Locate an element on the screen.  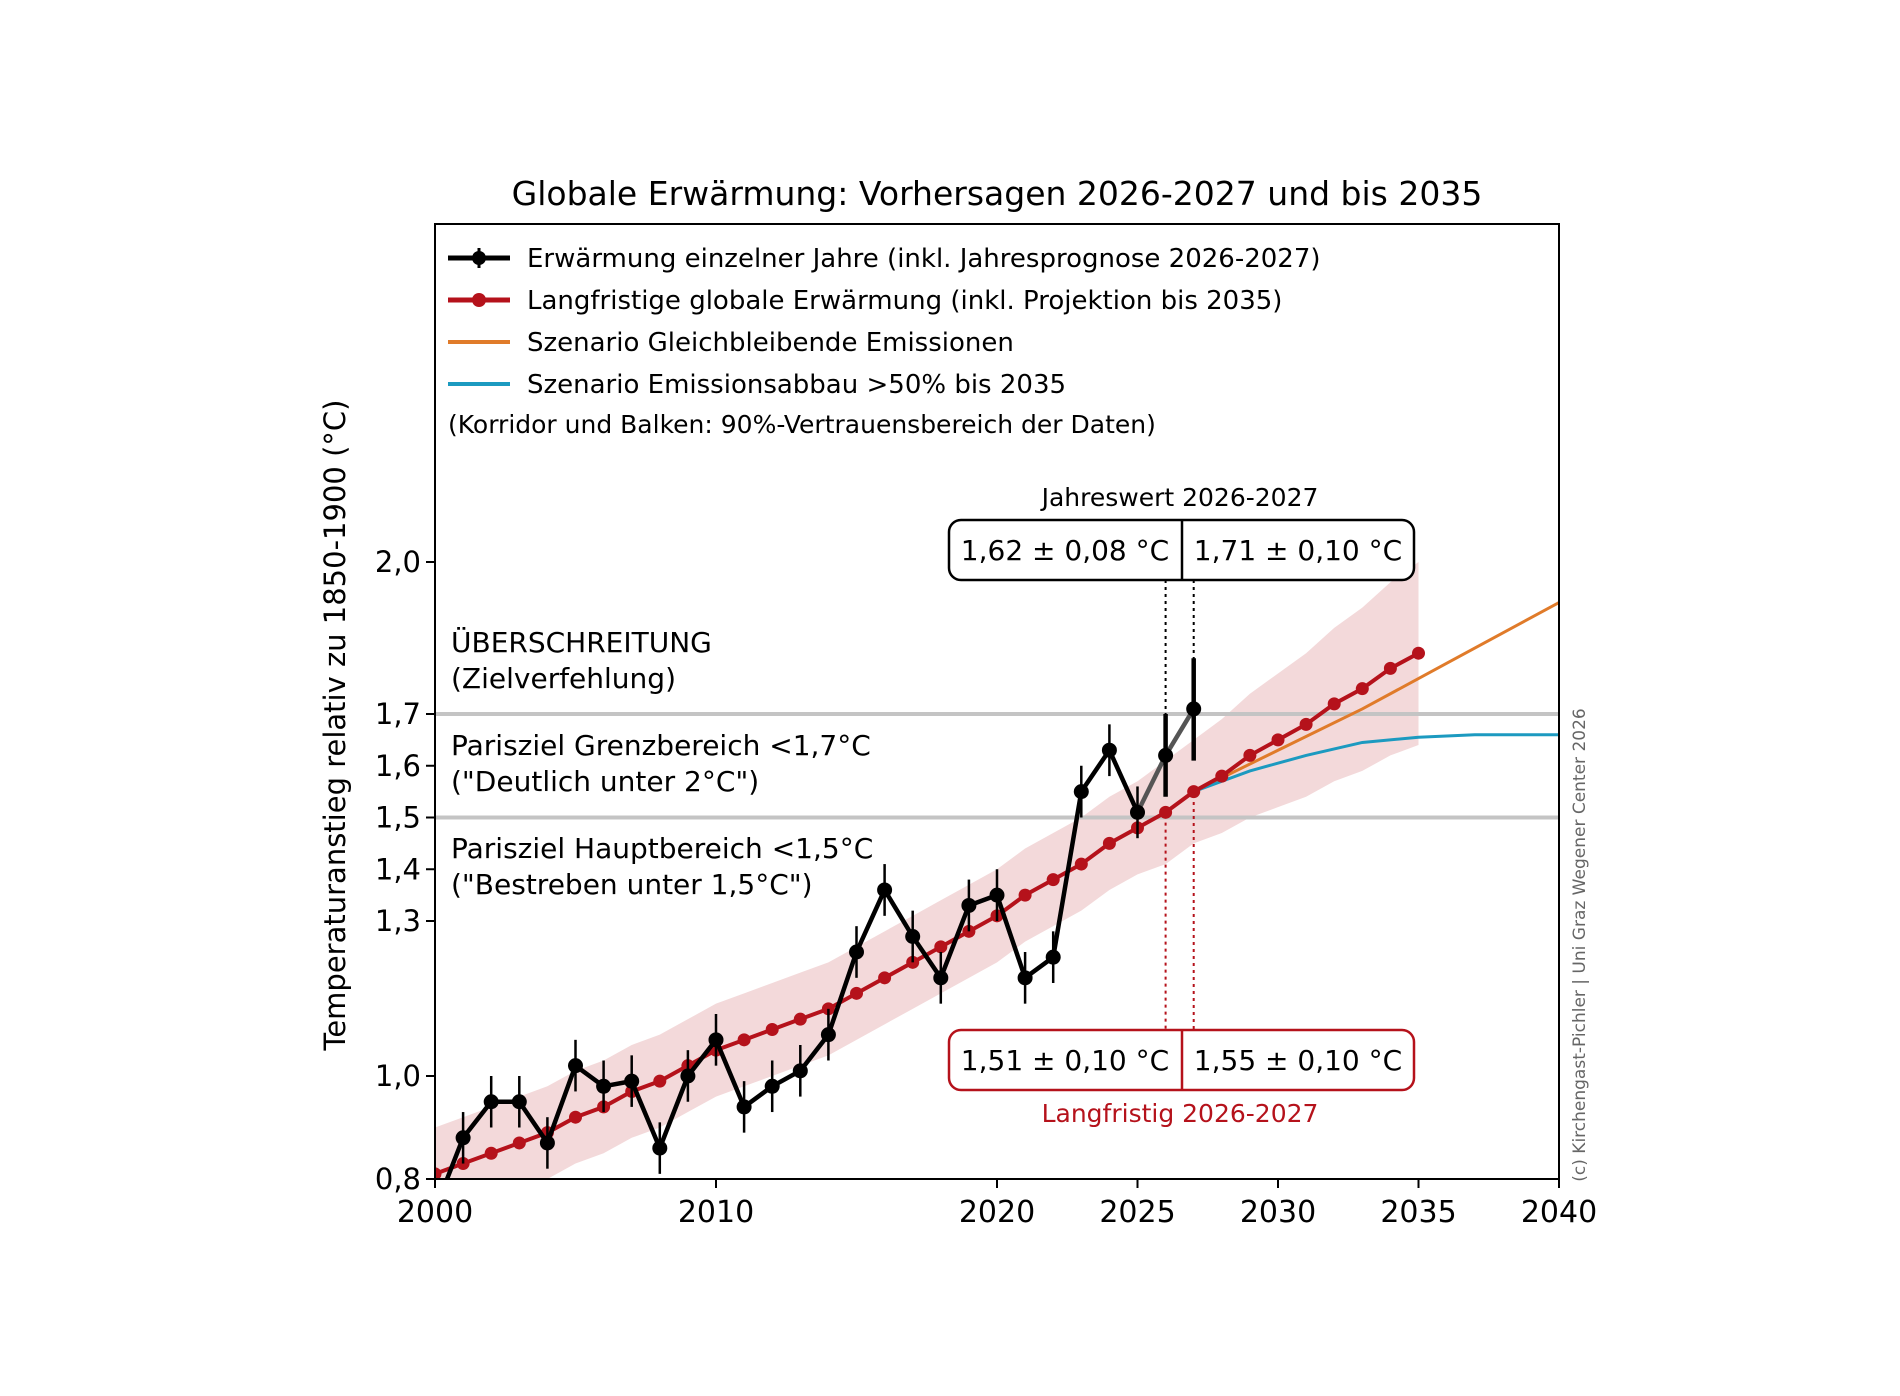
scenario-lines is located at coordinates (1376, 697).